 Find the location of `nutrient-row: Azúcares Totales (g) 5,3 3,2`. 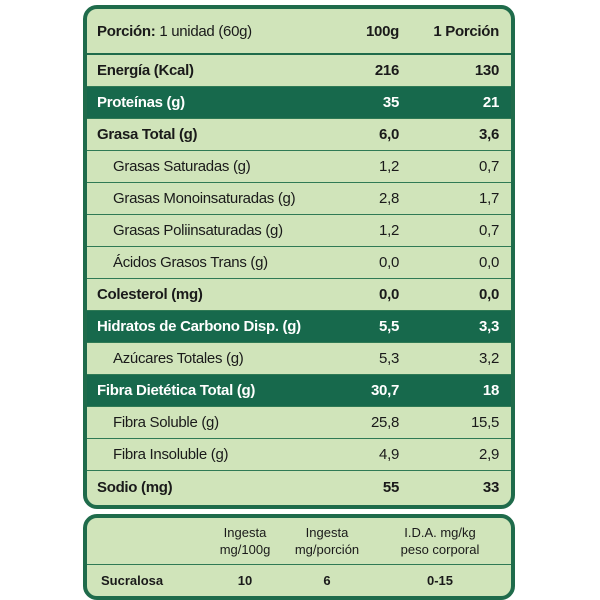

nutrient-row: Azúcares Totales (g) 5,3 3,2 is located at coordinates (299, 359).